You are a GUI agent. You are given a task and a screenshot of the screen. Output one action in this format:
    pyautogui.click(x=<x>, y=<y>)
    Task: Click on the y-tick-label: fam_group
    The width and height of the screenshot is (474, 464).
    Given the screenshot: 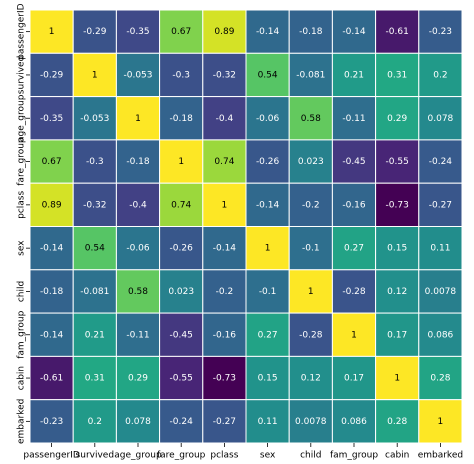 What is the action you would take?
    pyautogui.click(x=22, y=334)
    